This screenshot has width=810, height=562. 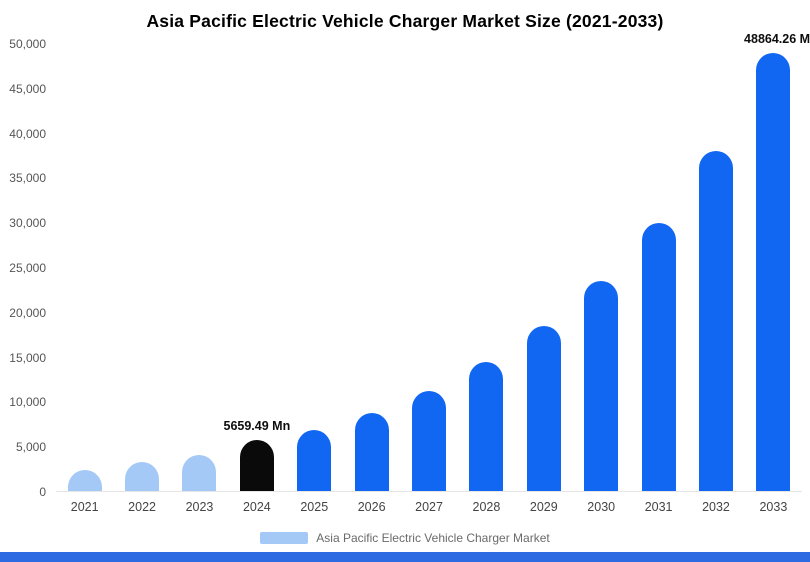 What do you see at coordinates (27, 312) in the screenshot?
I see `y-tick-label: 20,000` at bounding box center [27, 312].